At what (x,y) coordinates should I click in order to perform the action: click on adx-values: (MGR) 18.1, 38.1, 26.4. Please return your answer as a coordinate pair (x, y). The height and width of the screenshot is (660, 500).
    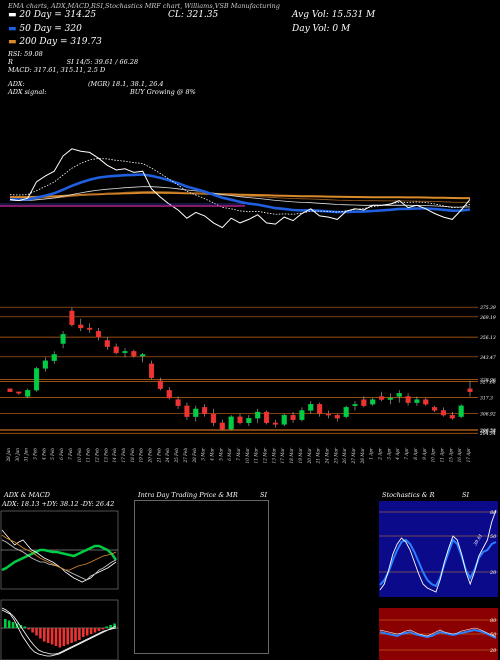
    Looking at the image, I should click on (126, 84).